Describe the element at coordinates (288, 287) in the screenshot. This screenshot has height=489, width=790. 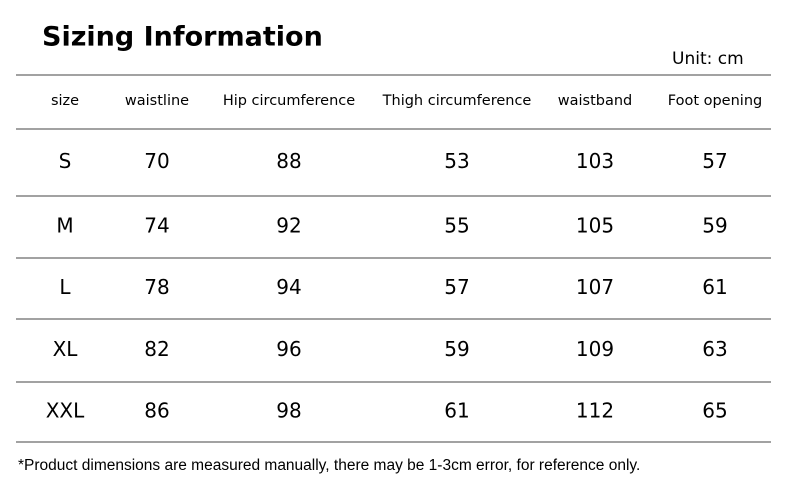
I see `cell: 94` at that location.